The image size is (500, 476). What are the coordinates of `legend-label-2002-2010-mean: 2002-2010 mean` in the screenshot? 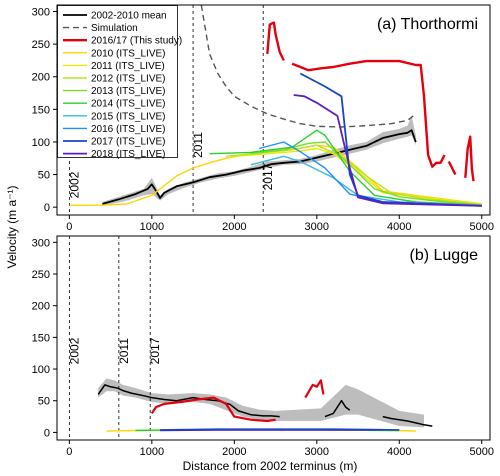 It's located at (129, 16).